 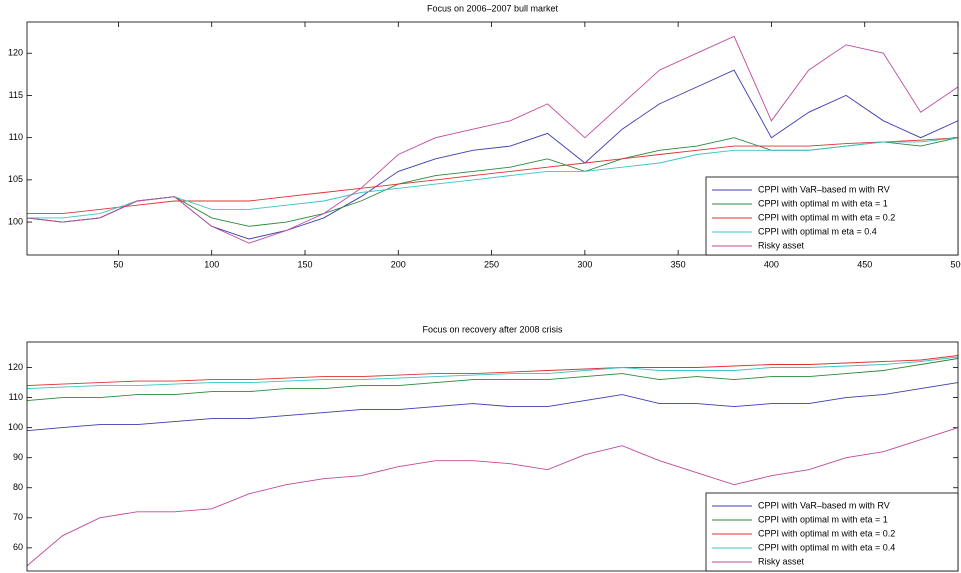 What do you see at coordinates (18, 487) in the screenshot?
I see `y-tick-label: 80` at bounding box center [18, 487].